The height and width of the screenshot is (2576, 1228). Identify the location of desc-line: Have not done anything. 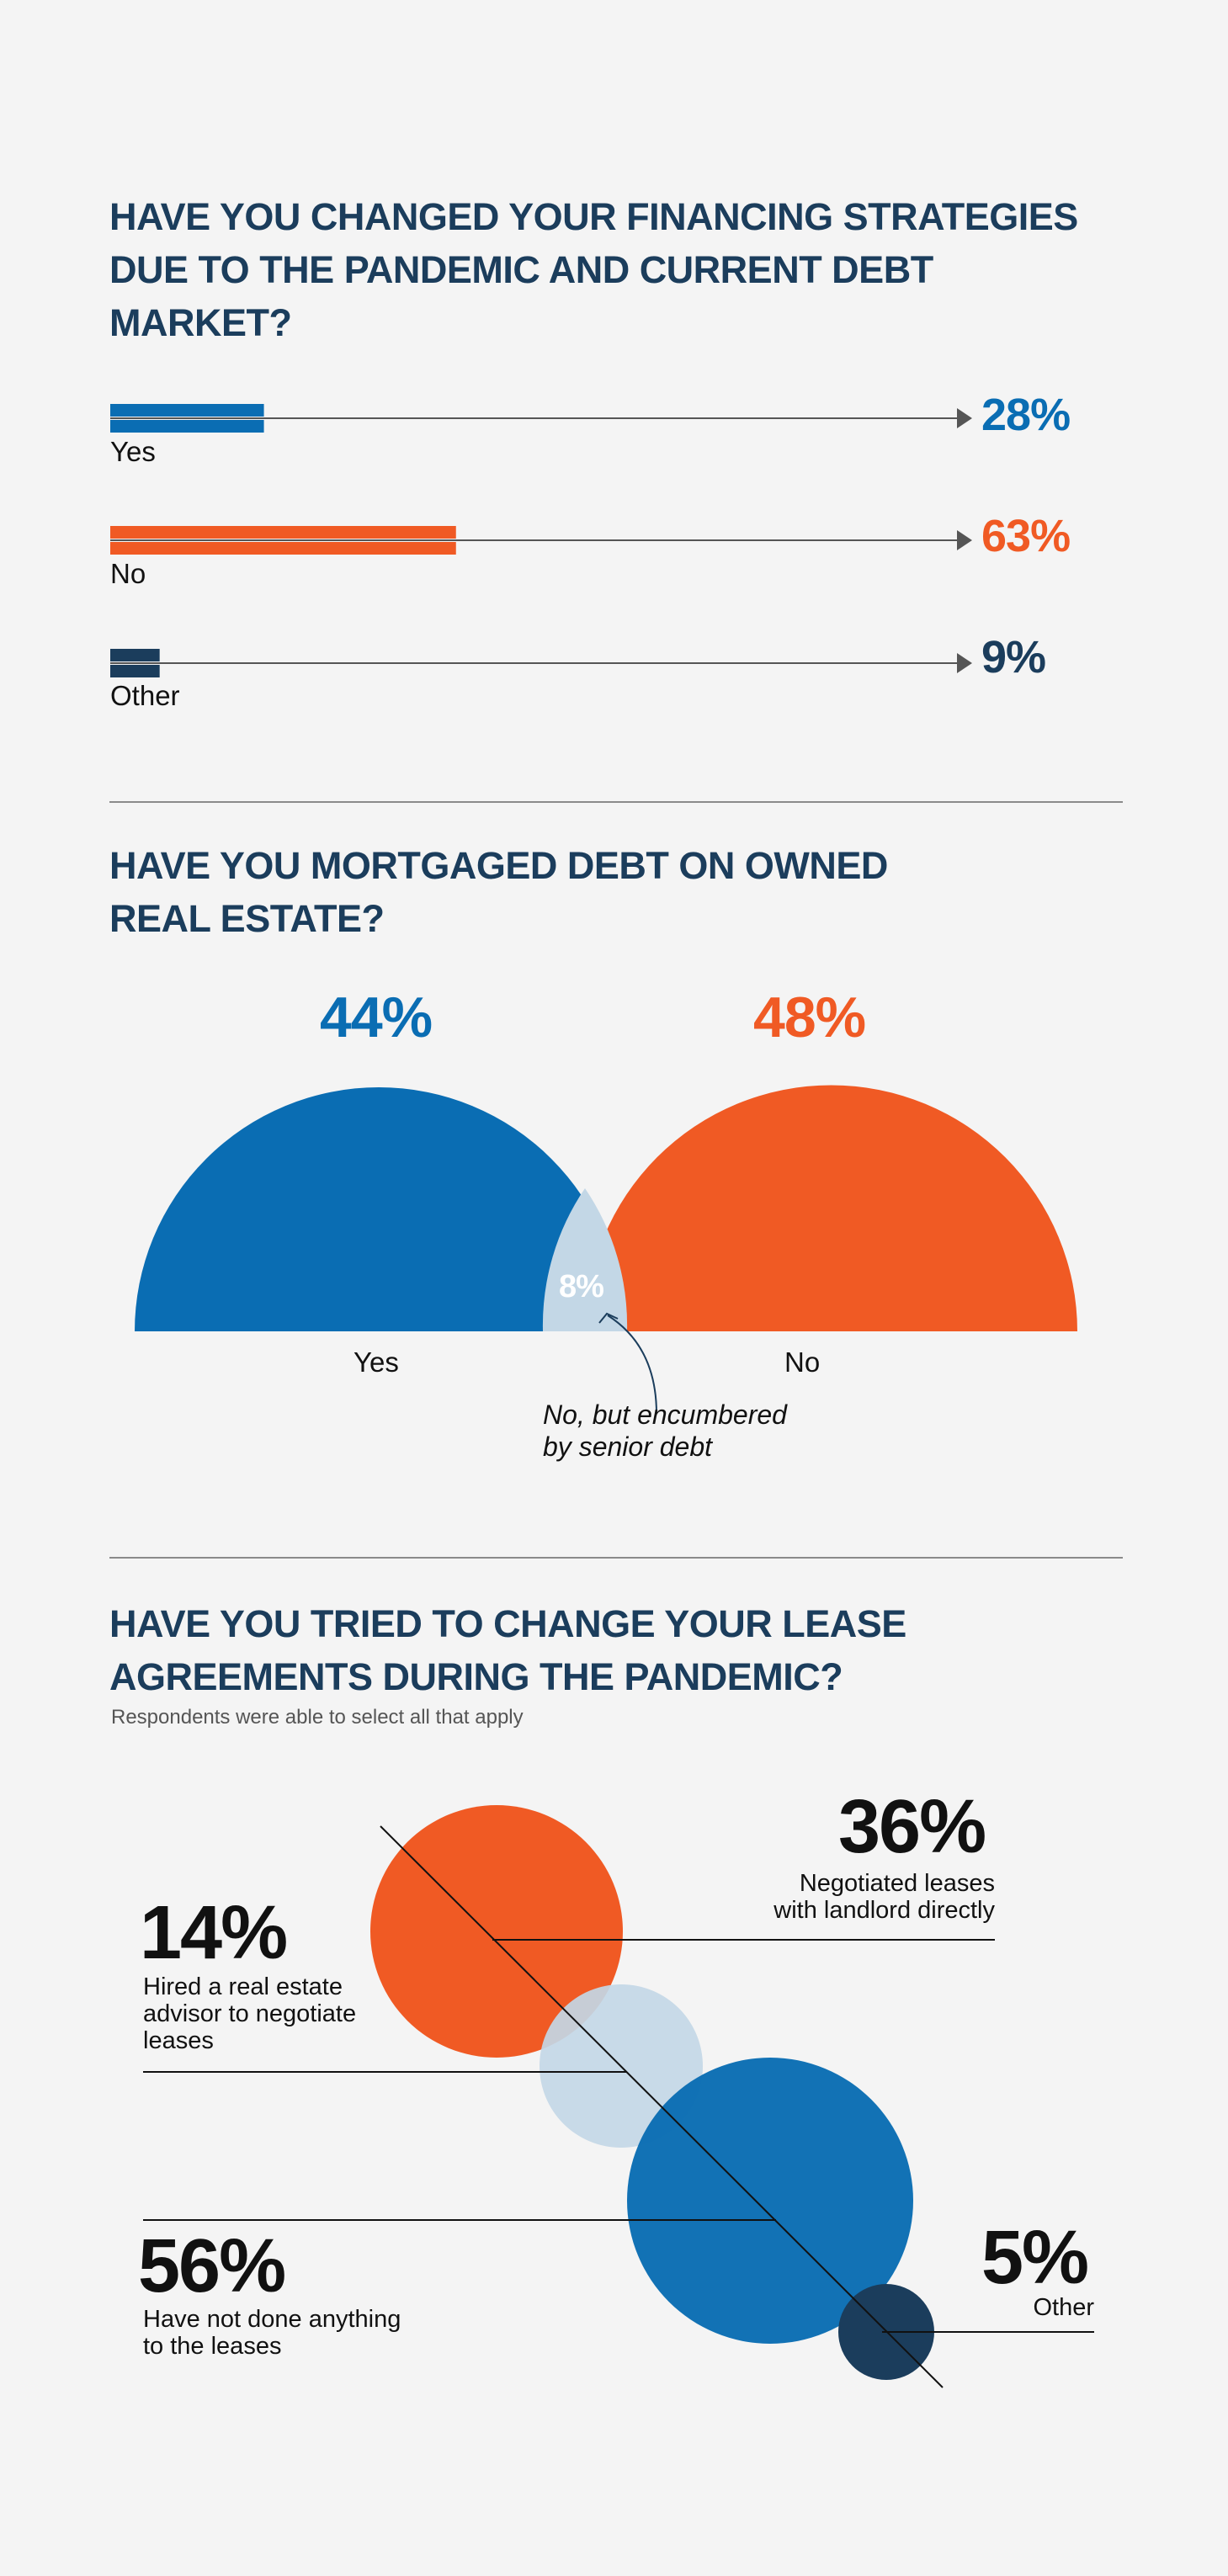
(272, 2319).